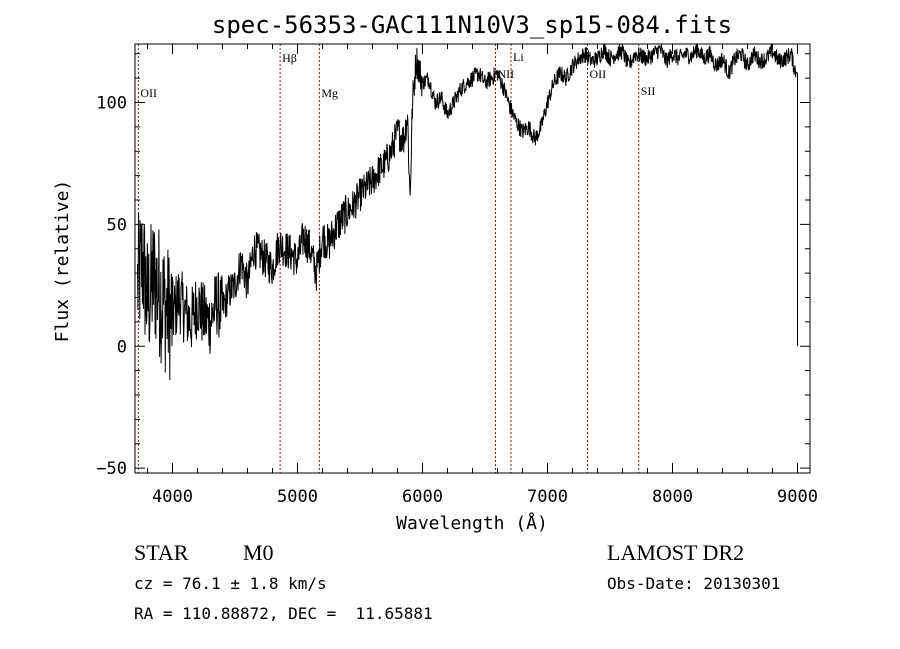 This screenshot has height=649, width=900. What do you see at coordinates (797, 497) in the screenshot?
I see `x-tick-label: 9000` at bounding box center [797, 497].